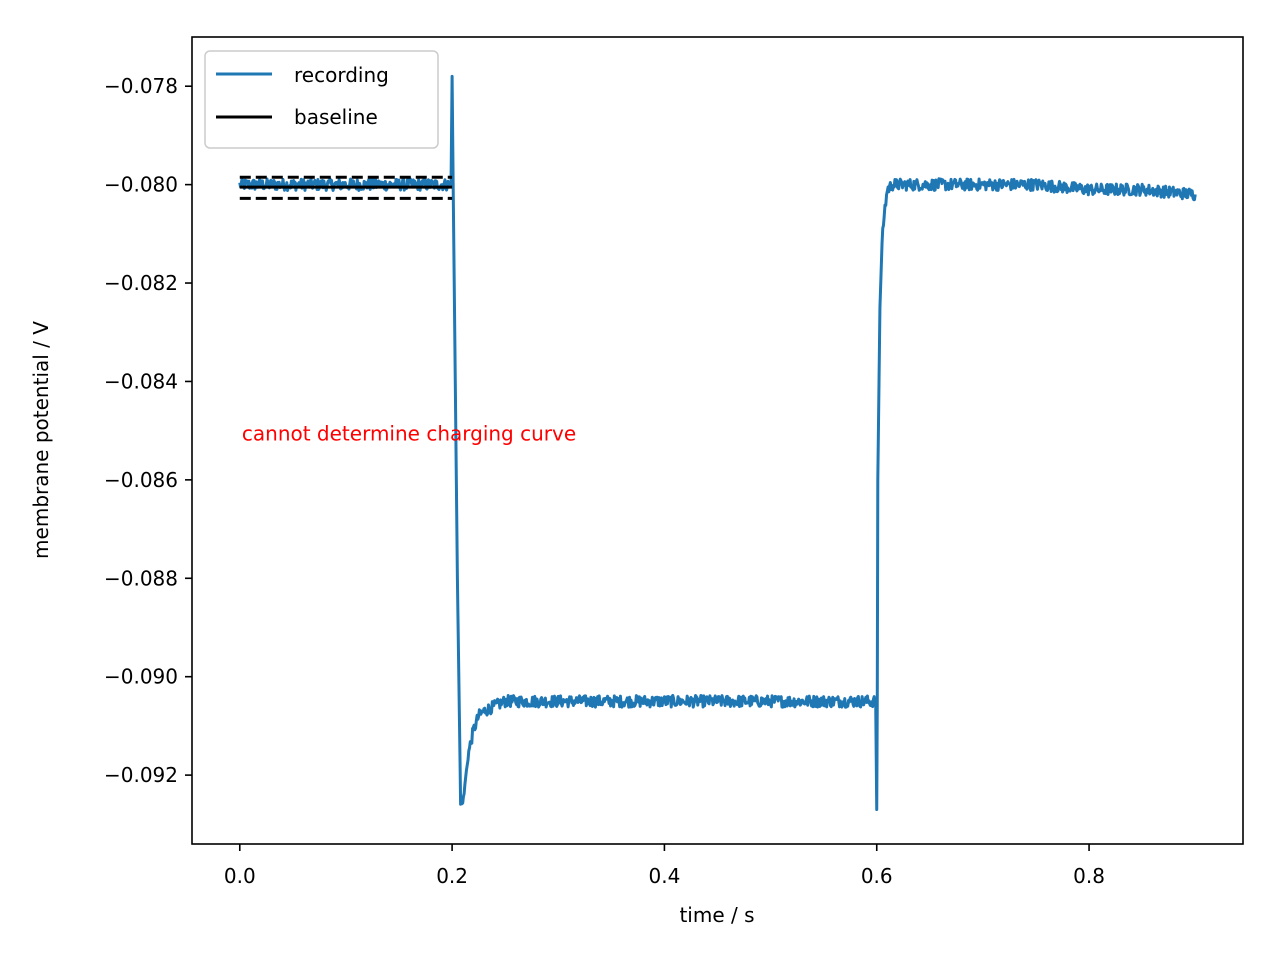  What do you see at coordinates (336, 117) in the screenshot?
I see `legend-baseline-label: baseline` at bounding box center [336, 117].